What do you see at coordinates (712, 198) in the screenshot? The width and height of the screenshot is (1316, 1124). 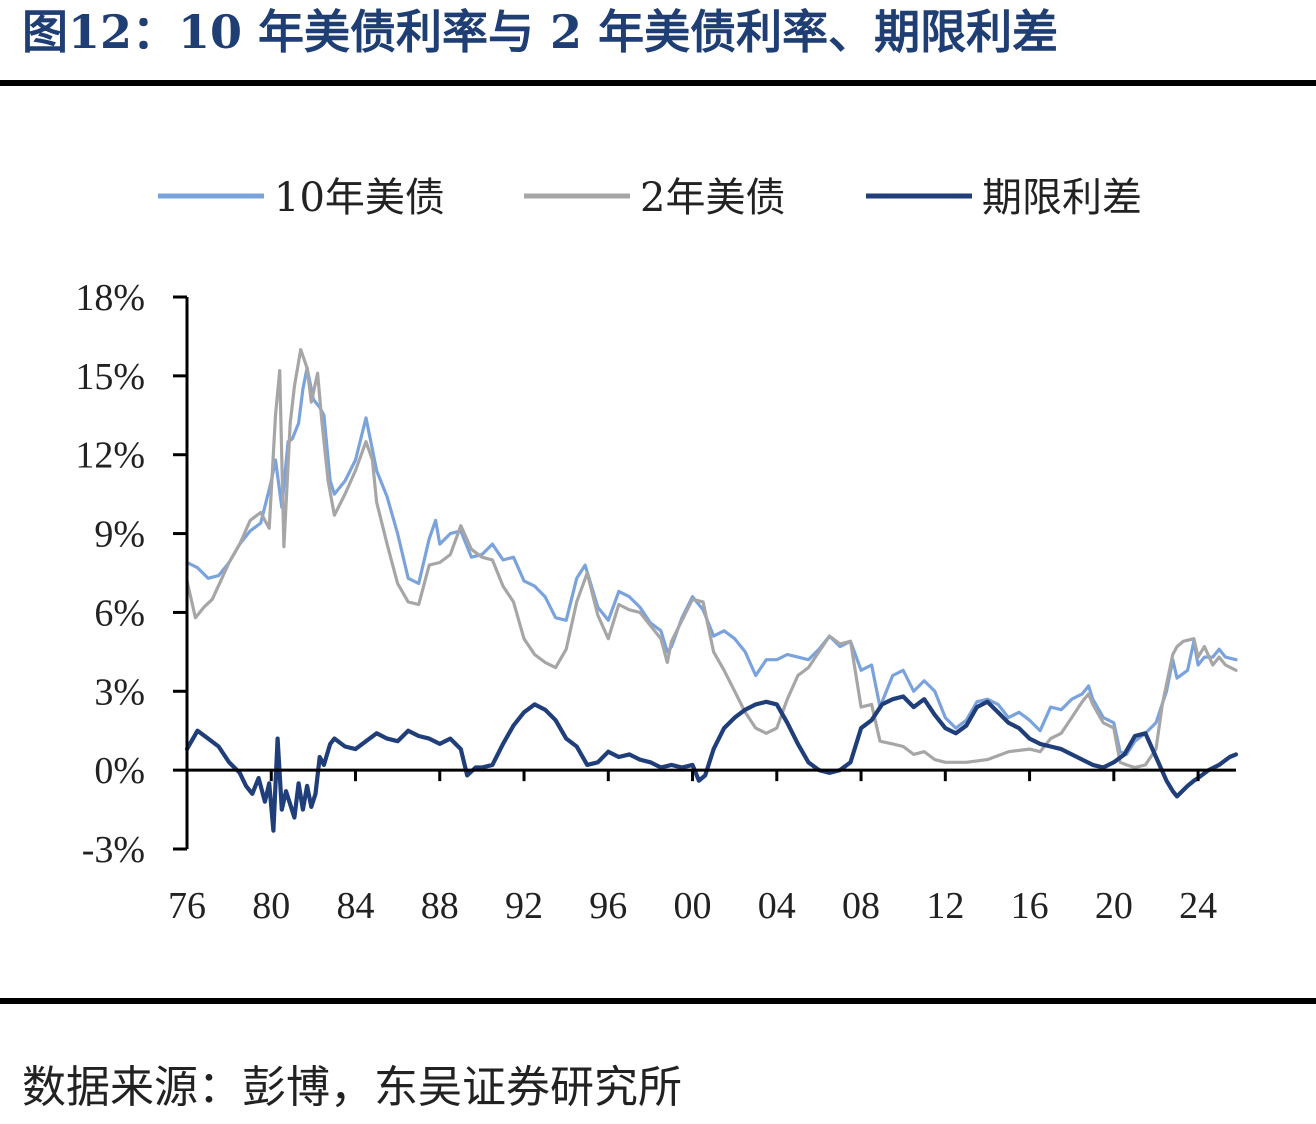 I see `legend-label-2: 2年美债` at bounding box center [712, 198].